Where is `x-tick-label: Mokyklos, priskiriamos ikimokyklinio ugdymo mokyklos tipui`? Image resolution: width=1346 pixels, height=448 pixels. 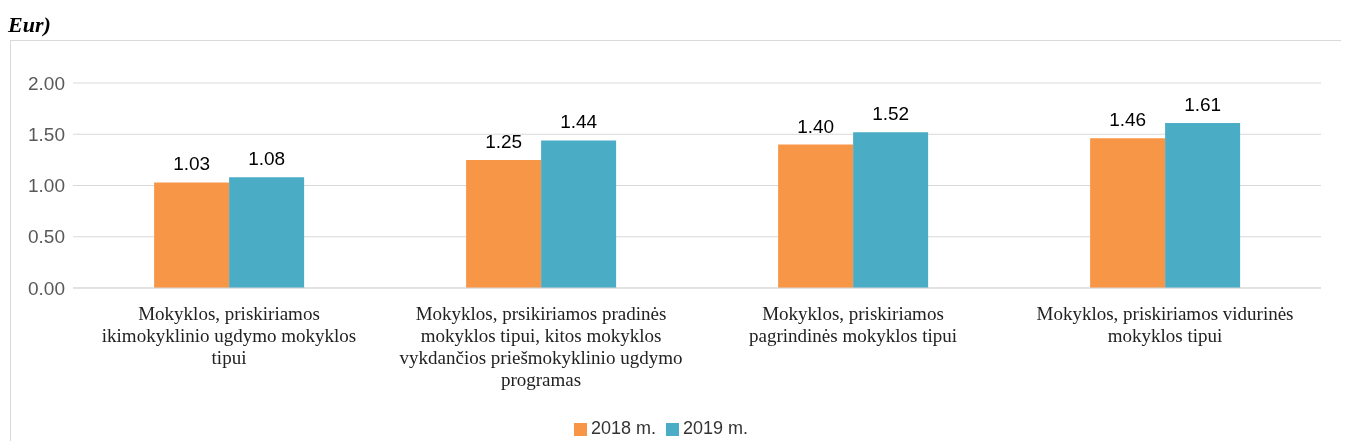 x-tick-label: Mokyklos, priskiriamos ikimokyklinio ugdymo mokyklos tipui is located at coordinates (229, 335).